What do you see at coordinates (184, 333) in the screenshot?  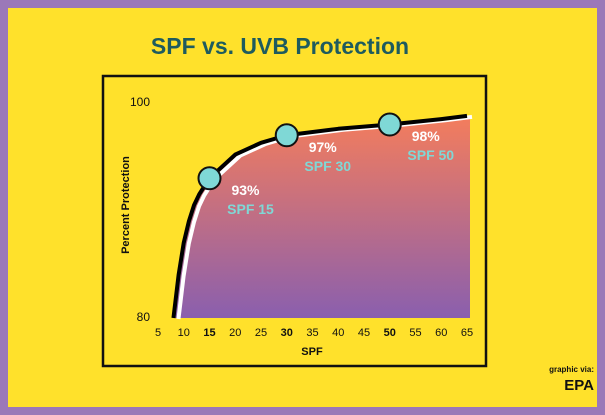 I see `x-tick-label: 10` at bounding box center [184, 333].